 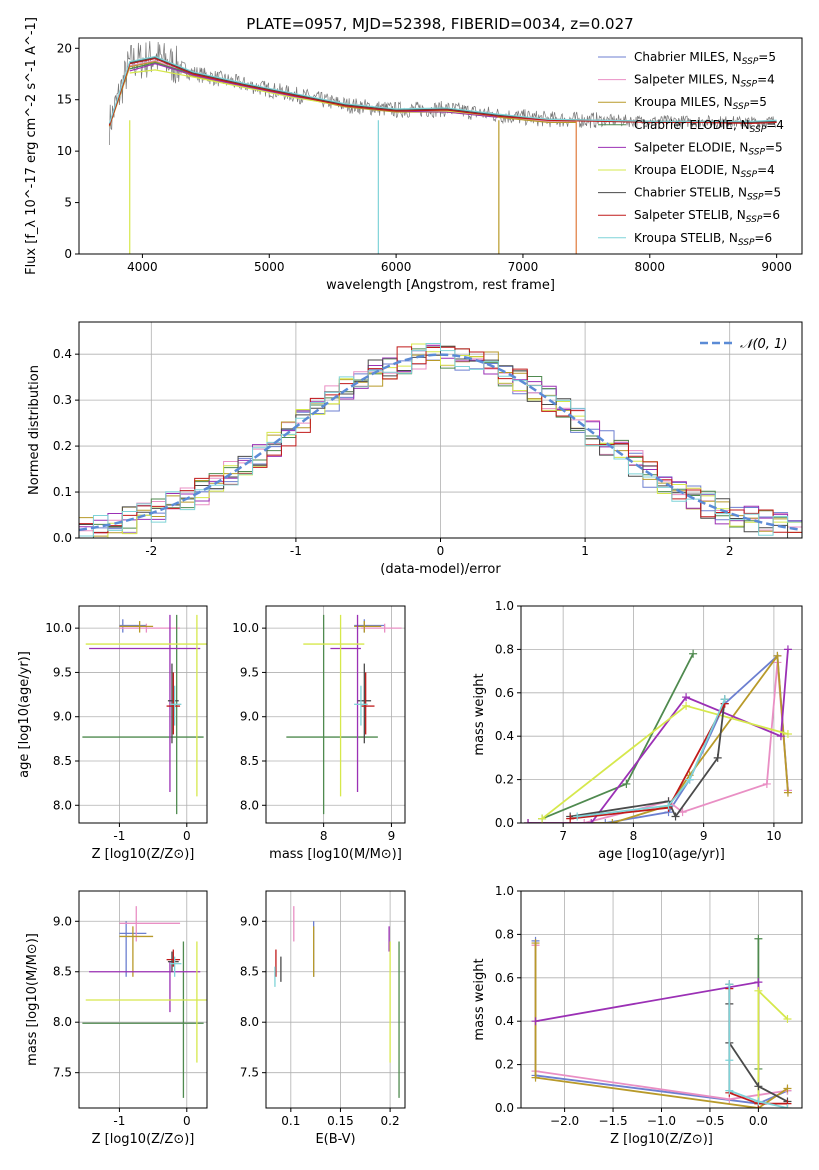 What do you see at coordinates (564, 1121) in the screenshot?
I see `x-tick-label: −2.0` at bounding box center [564, 1121].